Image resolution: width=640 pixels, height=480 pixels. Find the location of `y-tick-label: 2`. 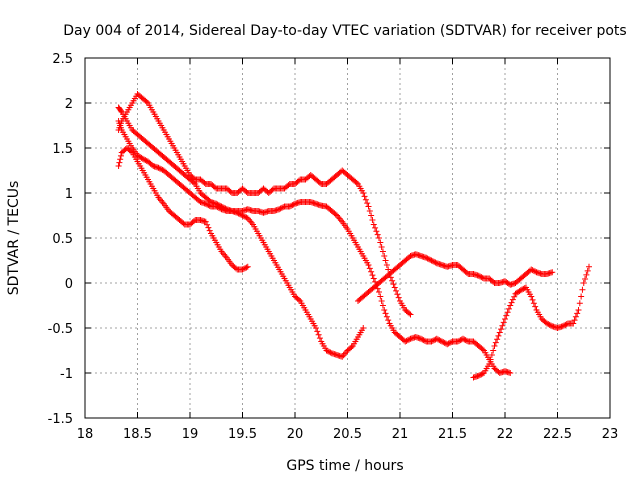

y-tick-label: 2 is located at coordinates (69, 104).